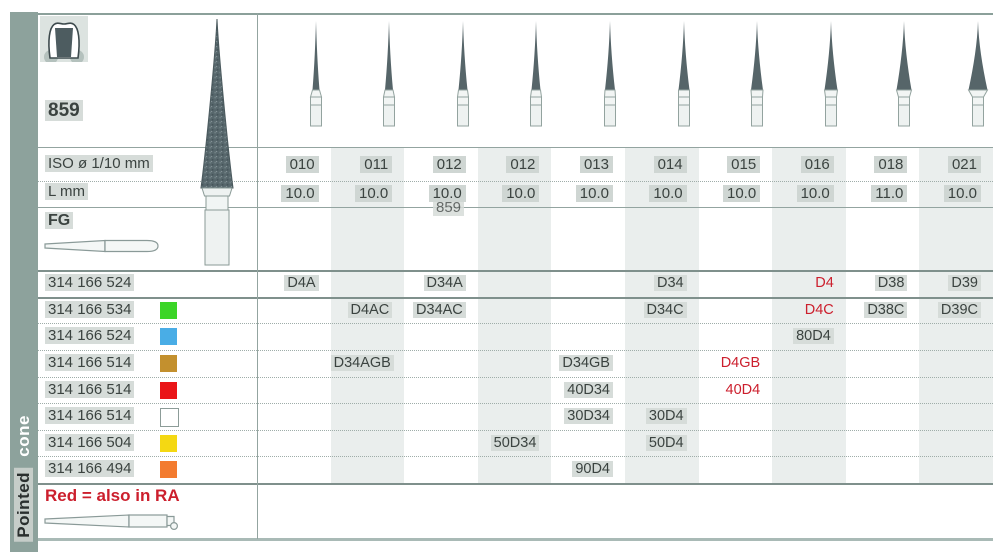 The height and width of the screenshot is (556, 1000). I want to click on shank-row-label: FG, so click(59, 221).